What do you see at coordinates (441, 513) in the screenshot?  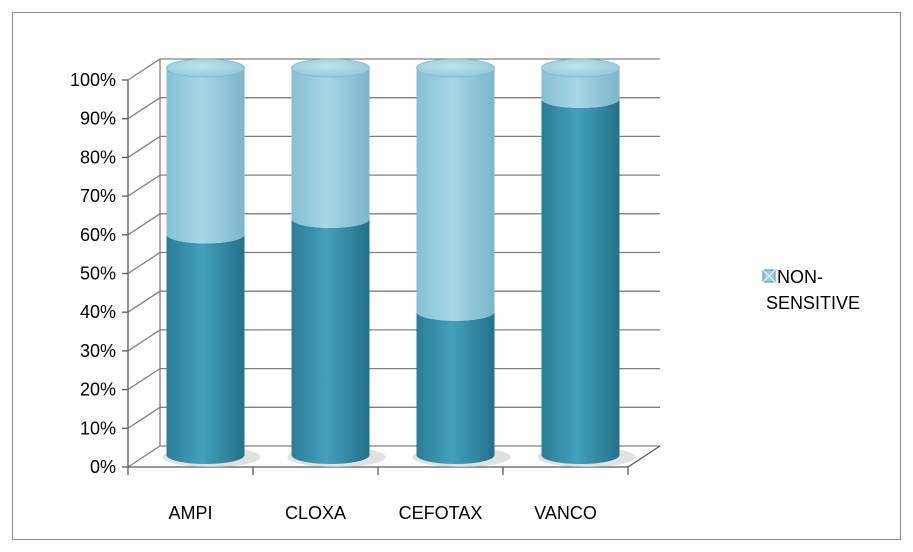 I see `x-category-label: CEFOTAX` at bounding box center [441, 513].